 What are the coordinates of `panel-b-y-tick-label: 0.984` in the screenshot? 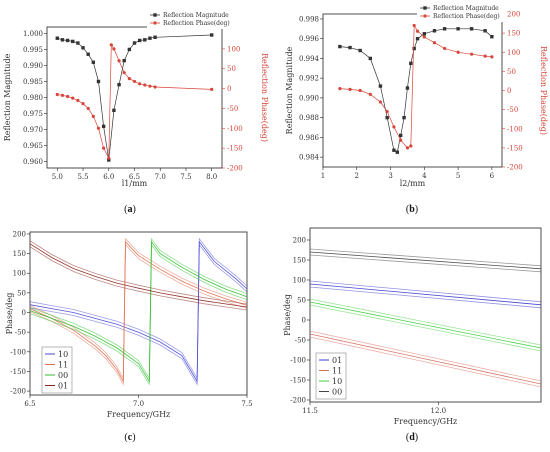 It's located at (309, 158).